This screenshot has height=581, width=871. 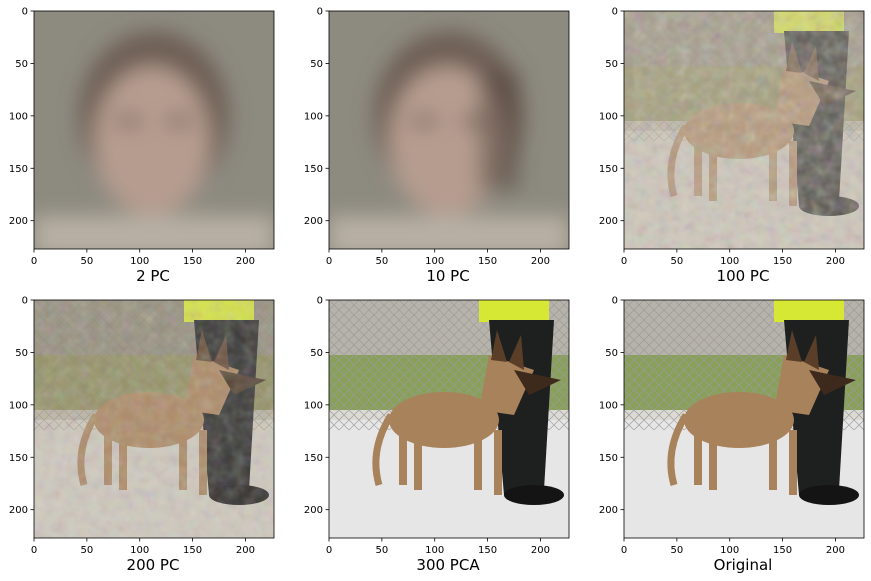 I want to click on subplot-caption: Original, so click(x=743, y=565).